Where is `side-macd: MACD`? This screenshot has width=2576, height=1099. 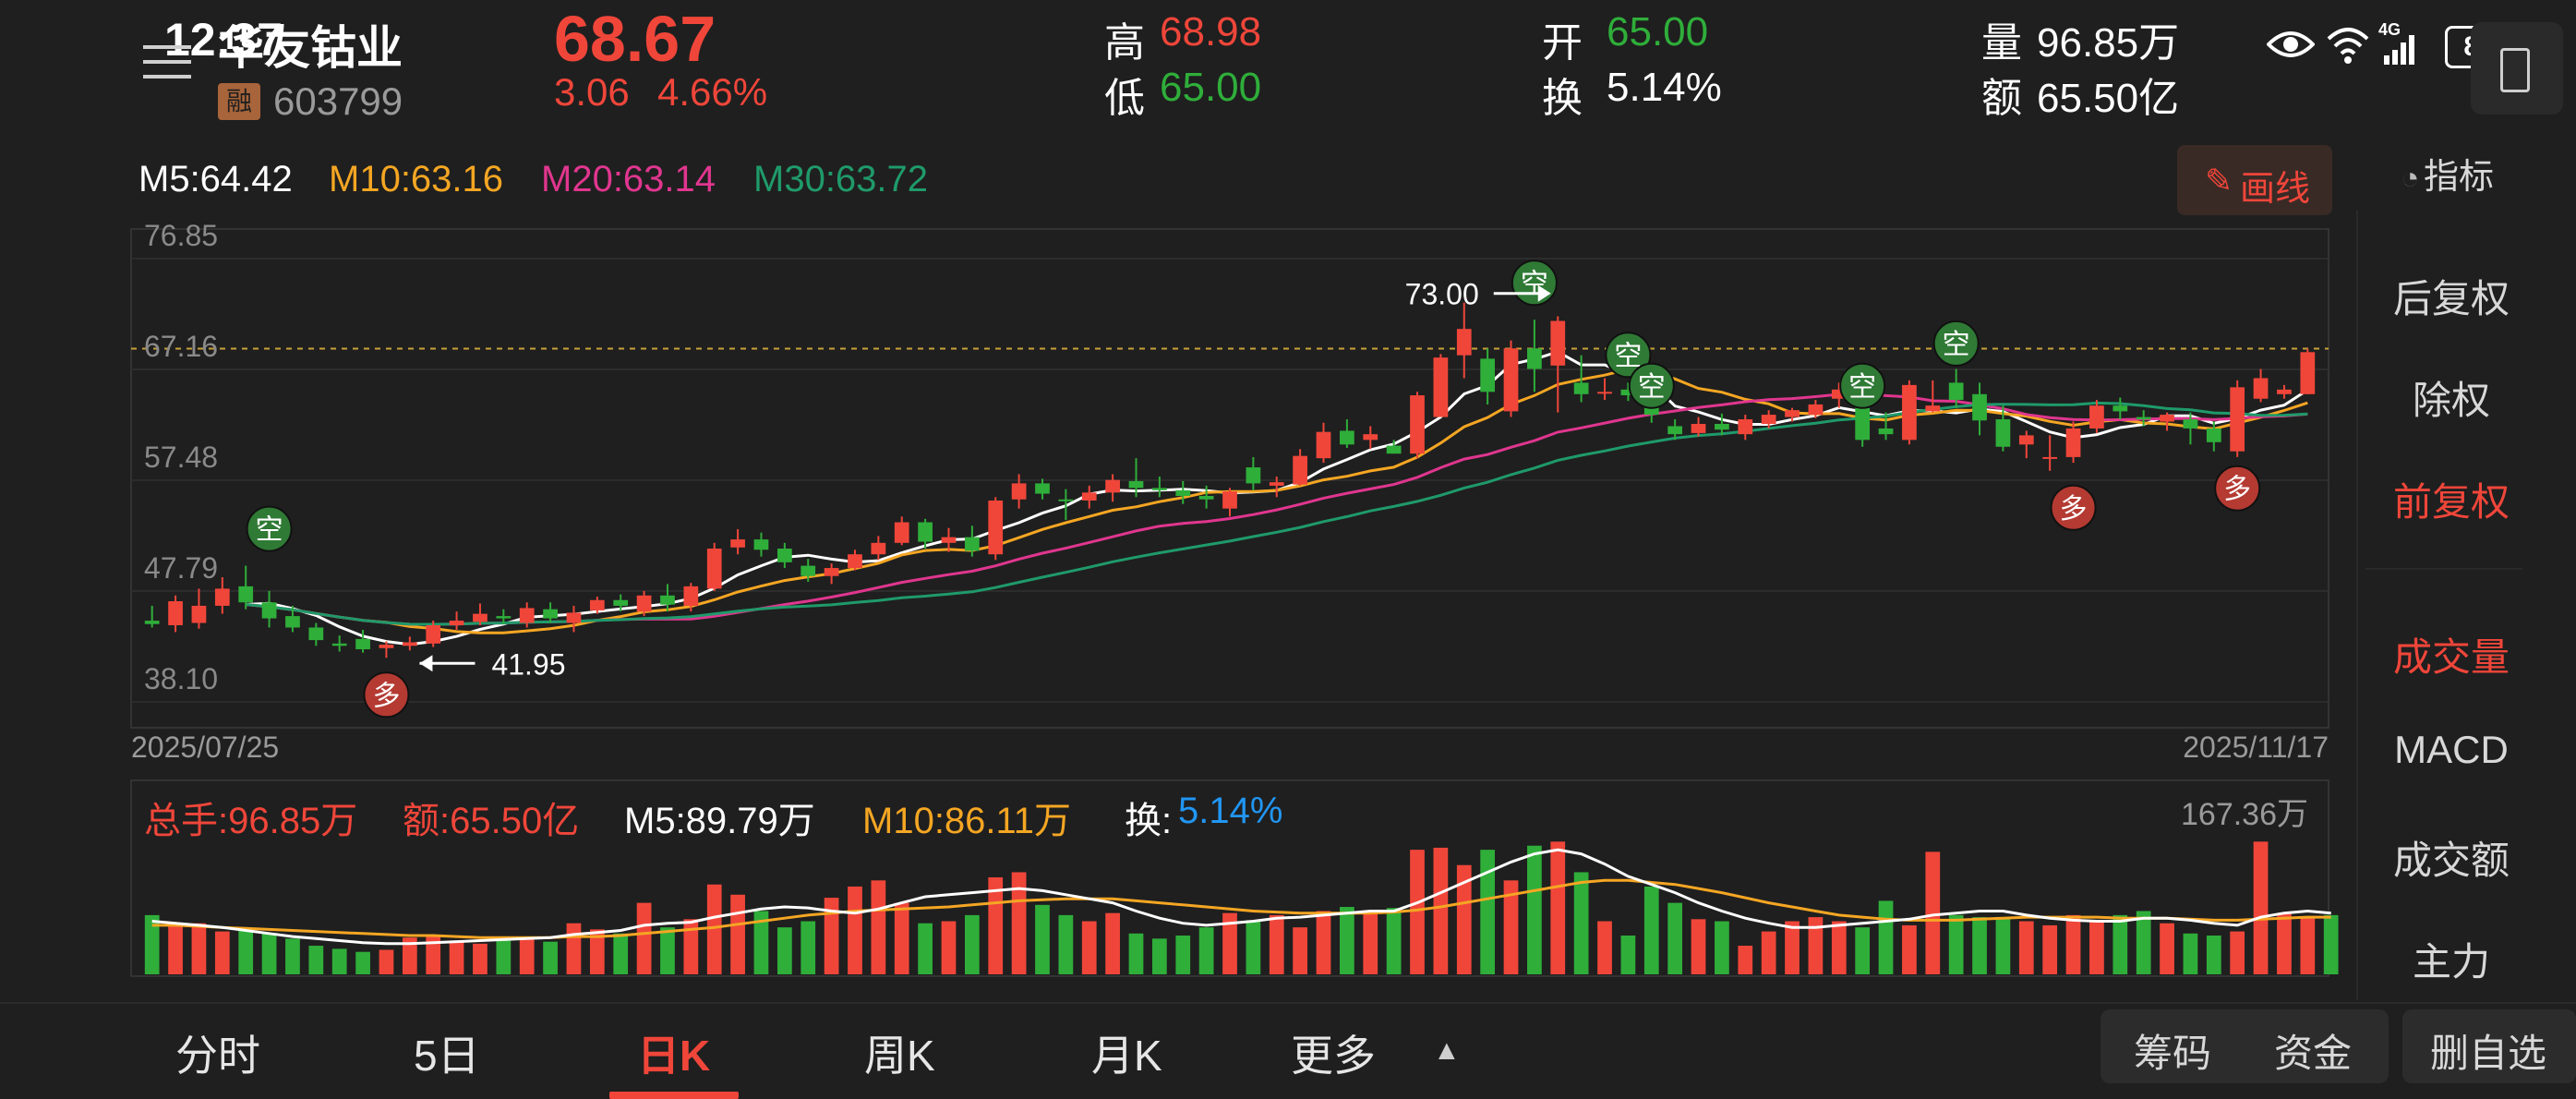
side-macd: MACD is located at coordinates (2451, 749).